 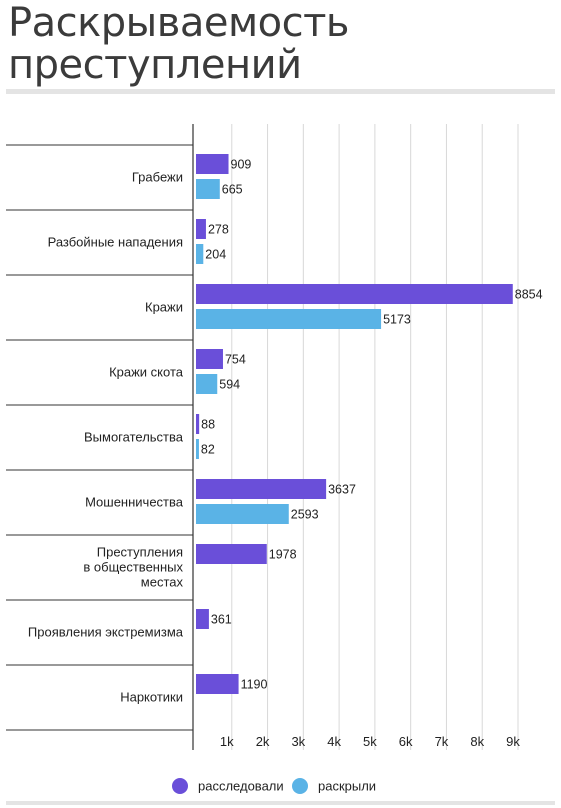 I want to click on value-label: 82, so click(x=208, y=450).